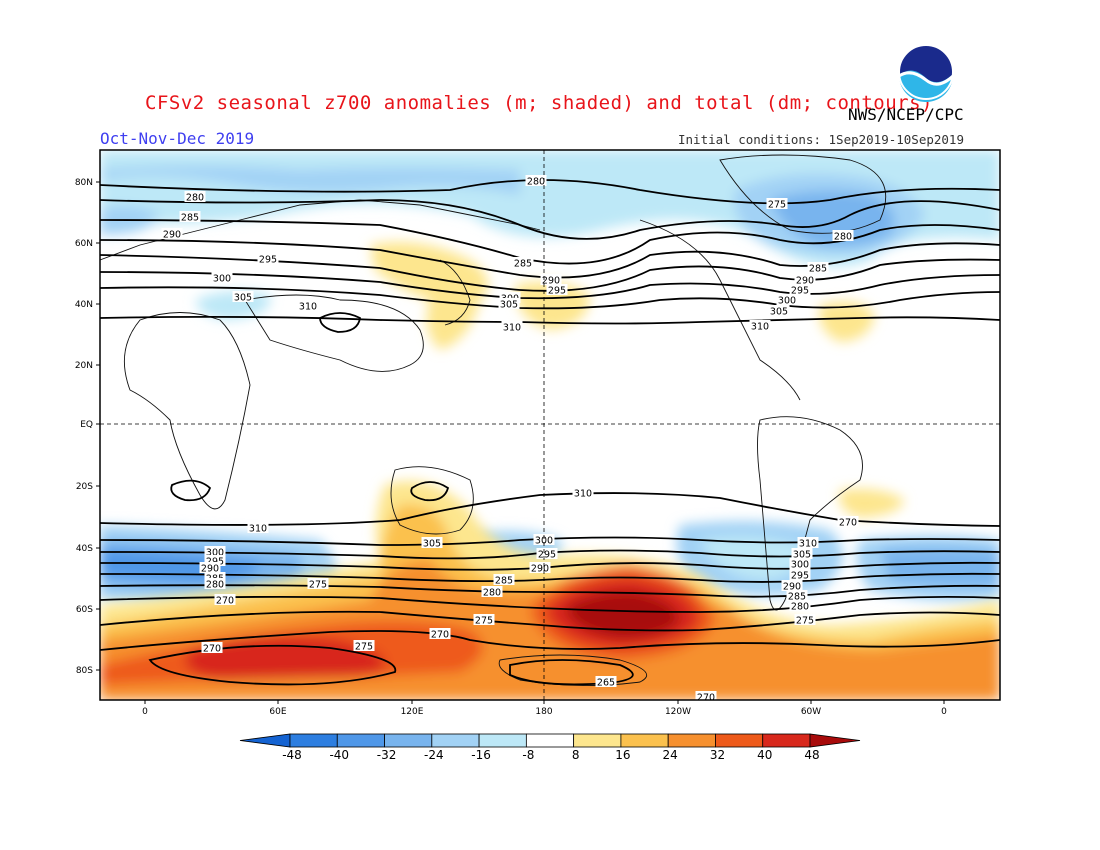  I want to click on colorbar-tick-label: 24, so click(670, 755).